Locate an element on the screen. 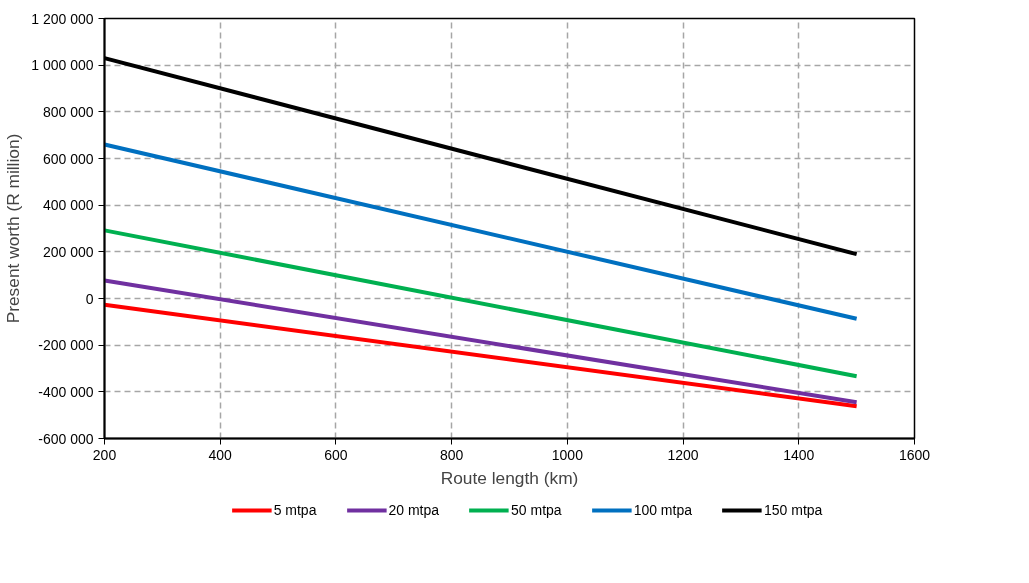 Image resolution: width=1029 pixels, height=583 pixels. legend-label: 5 mtpa is located at coordinates (295, 510).